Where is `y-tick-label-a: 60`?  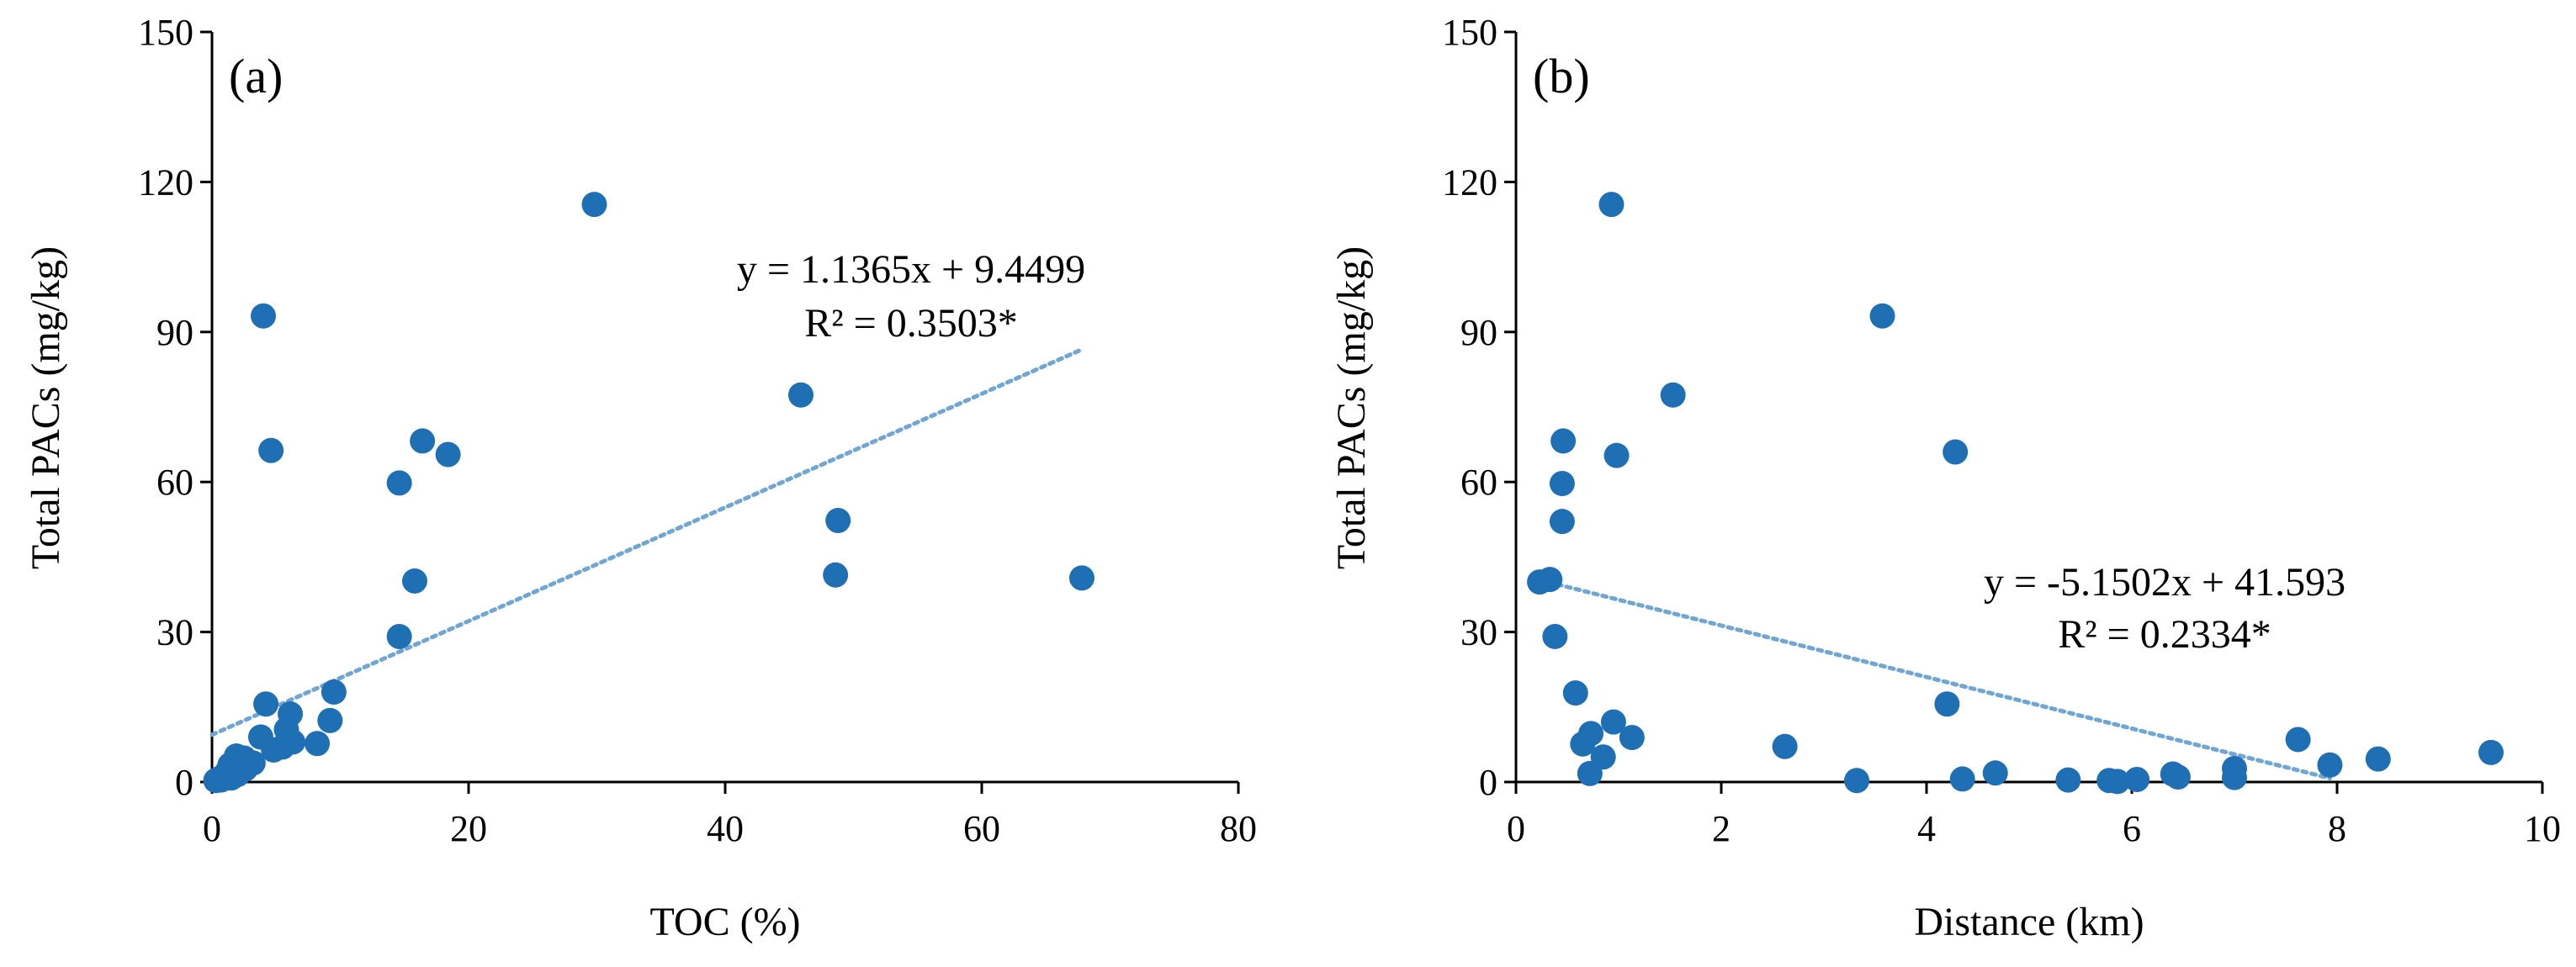
y-tick-label-a: 60 is located at coordinates (174, 482).